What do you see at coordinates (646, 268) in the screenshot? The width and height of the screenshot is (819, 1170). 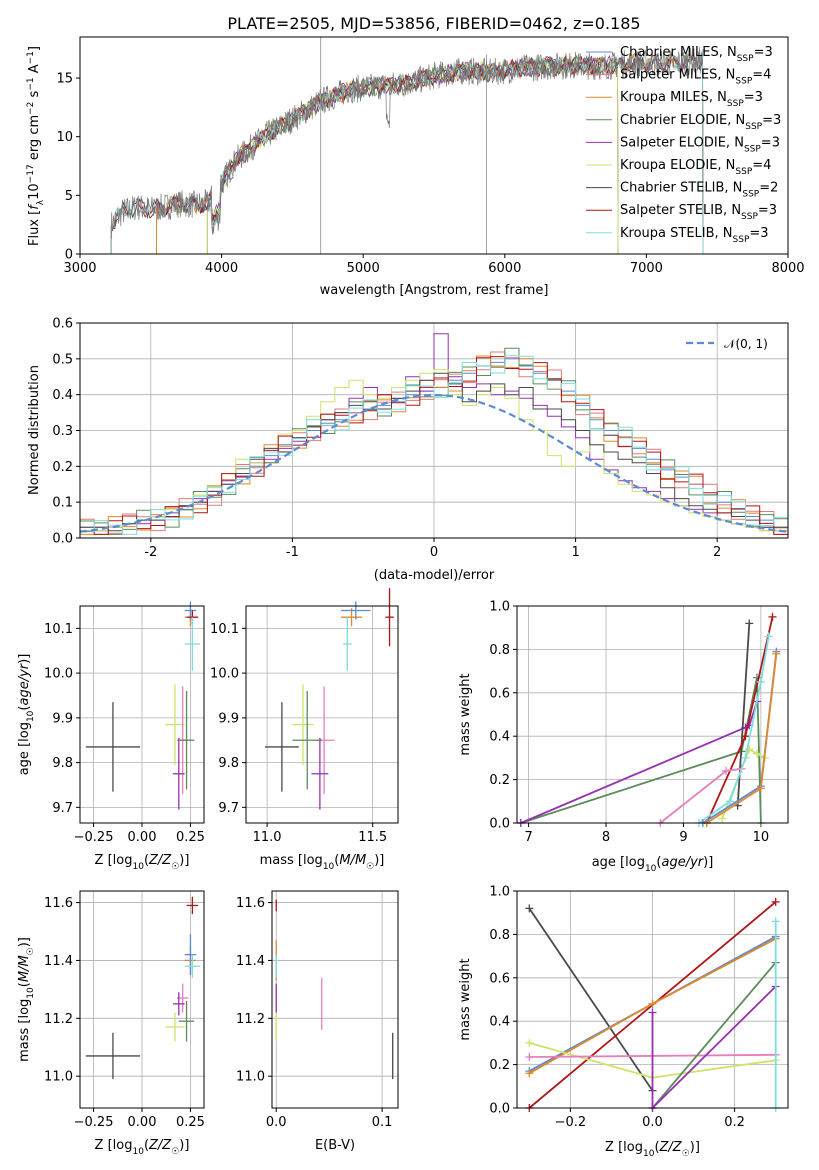 I see `tick-label-x: 7000` at bounding box center [646, 268].